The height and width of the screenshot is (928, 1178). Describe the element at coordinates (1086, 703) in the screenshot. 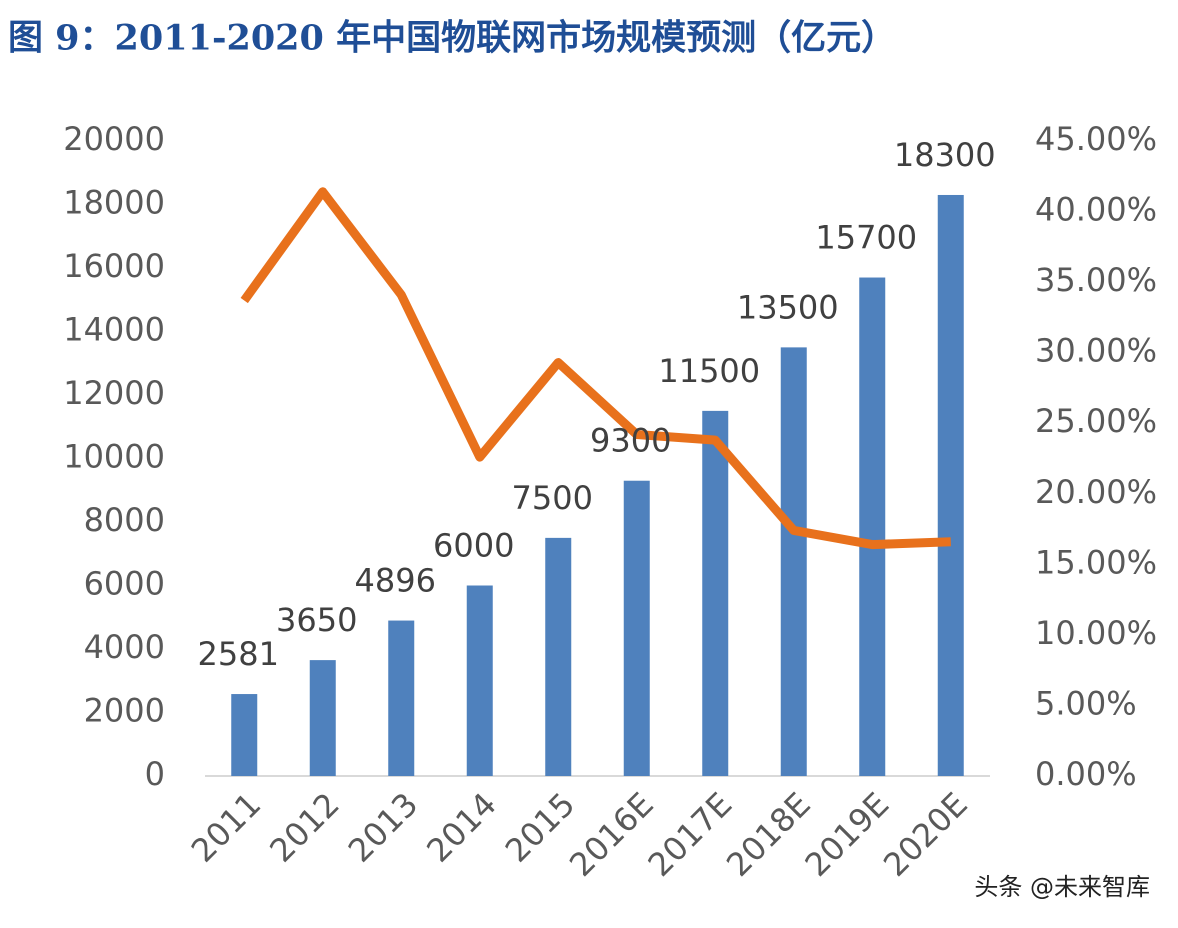

I see `y2-tick-label: 5.00%` at that location.